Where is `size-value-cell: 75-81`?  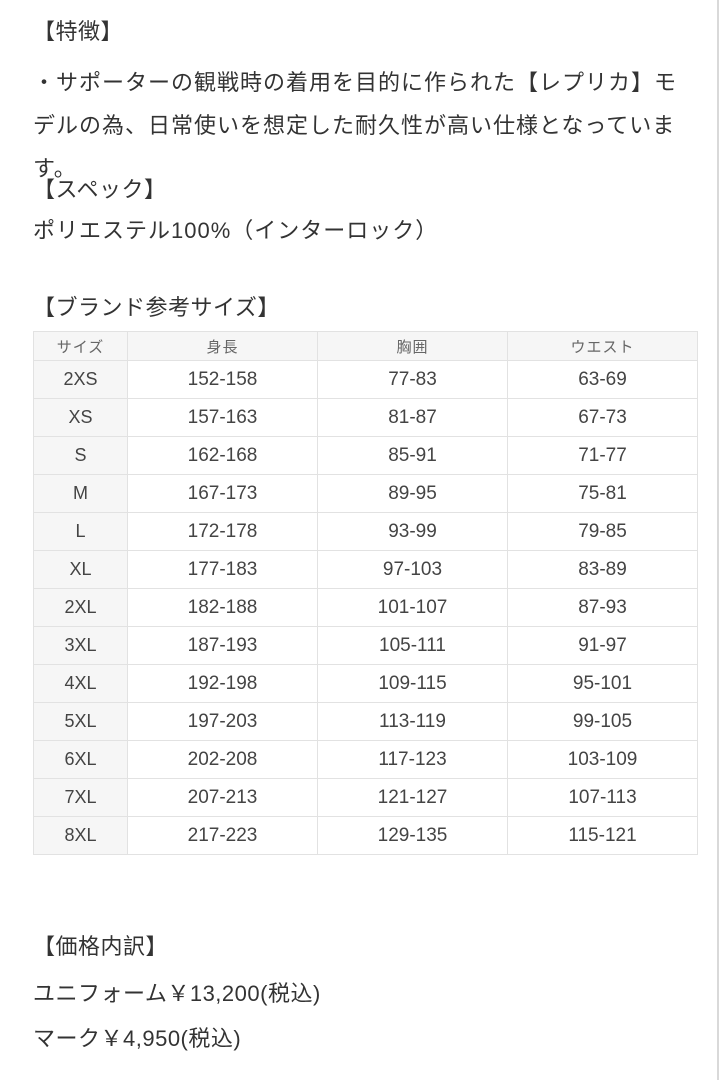 size-value-cell: 75-81 is located at coordinates (602, 493).